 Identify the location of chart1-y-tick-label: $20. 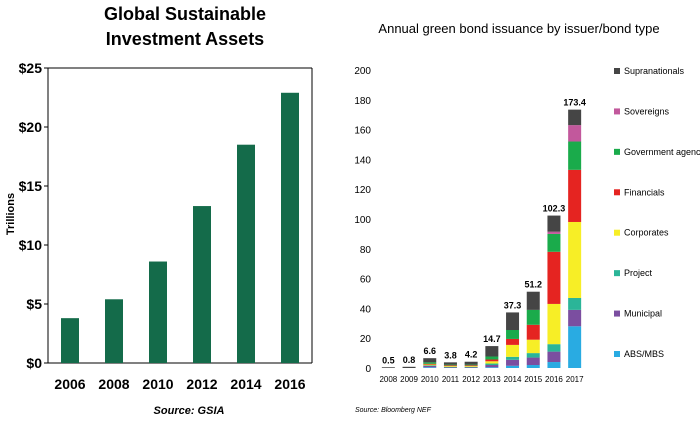
(31, 127).